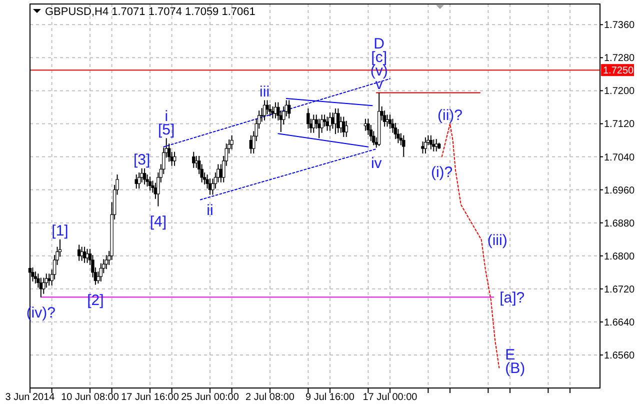 Image resolution: width=637 pixels, height=404 pixels. I want to click on annotation: [1], so click(60, 231).